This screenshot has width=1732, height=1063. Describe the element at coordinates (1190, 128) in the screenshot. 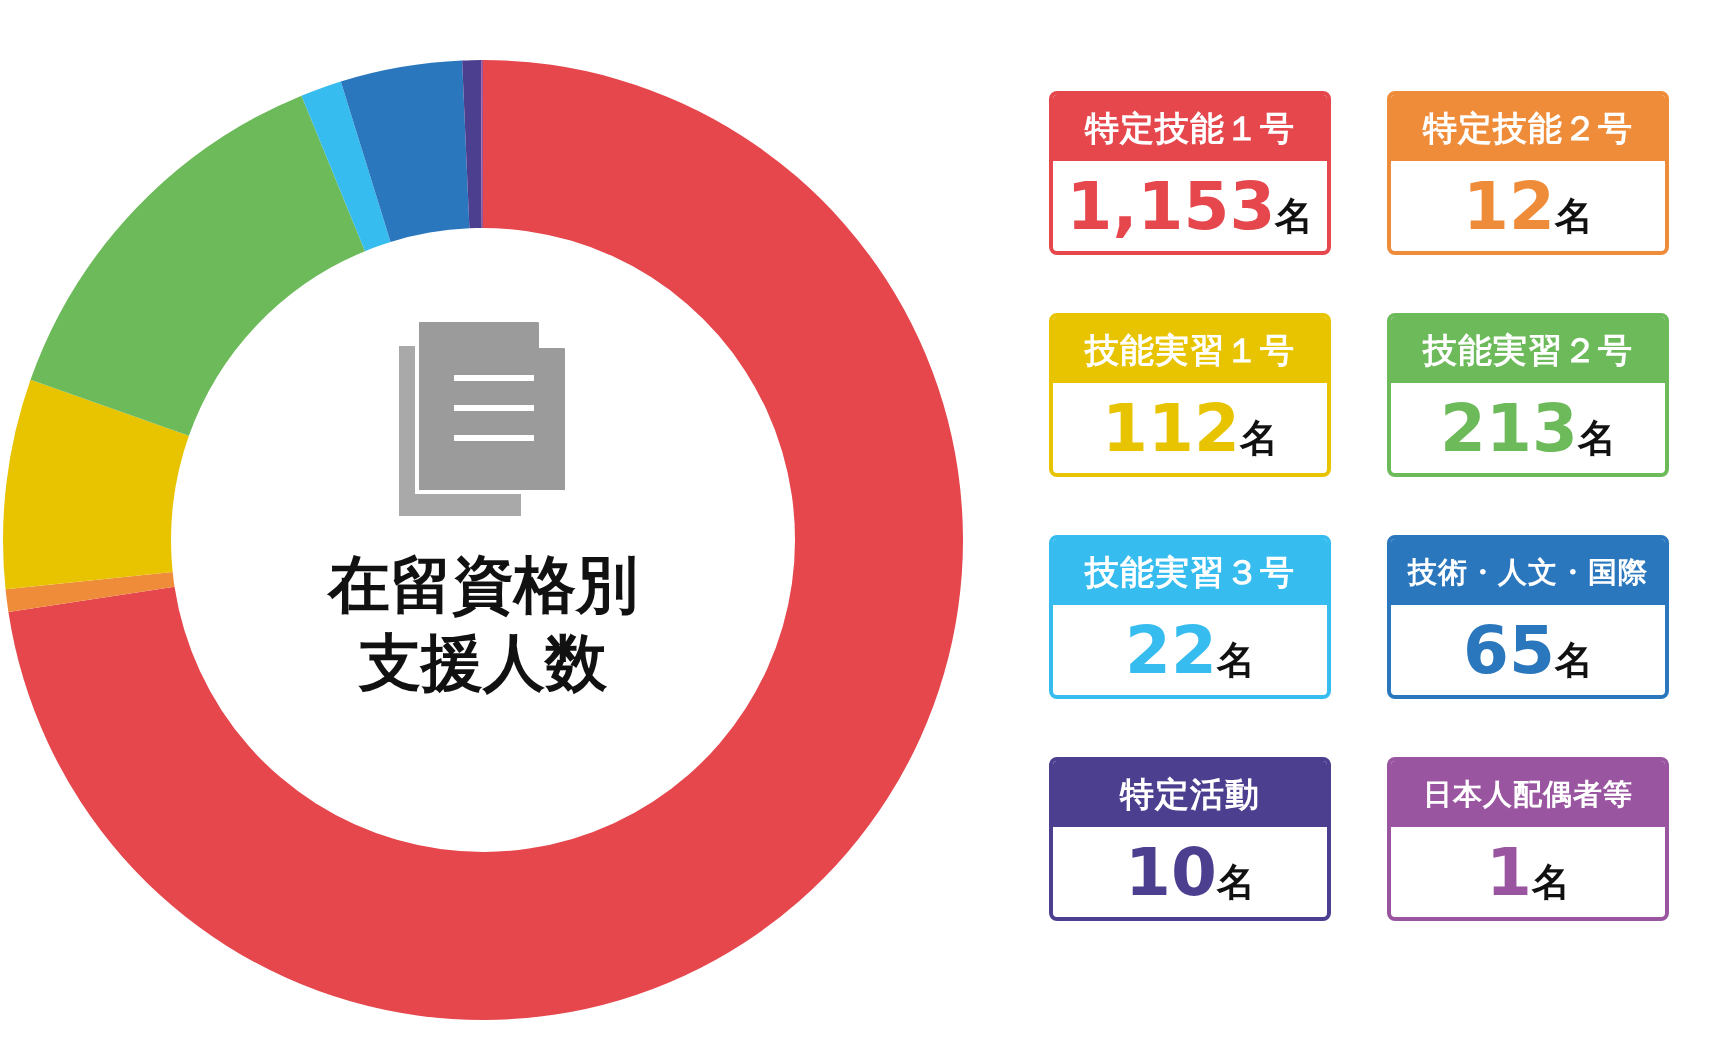

I see `legend-label: 特定技能１号` at that location.